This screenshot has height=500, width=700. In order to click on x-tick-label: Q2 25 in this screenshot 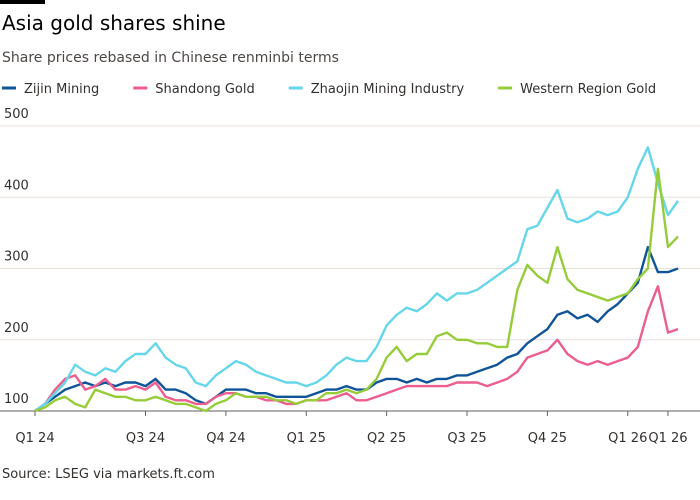, I will do `click(386, 438)`.